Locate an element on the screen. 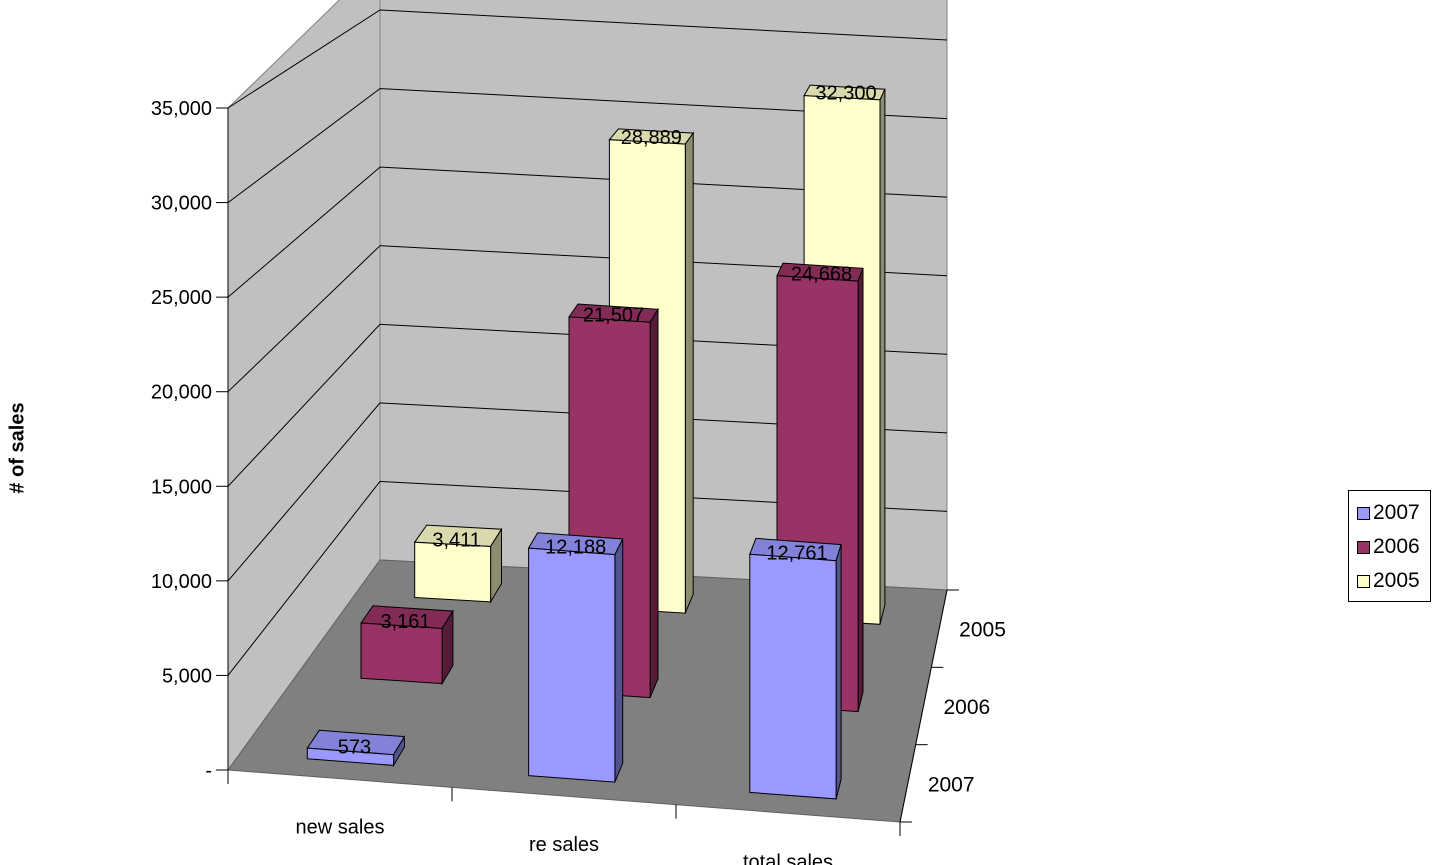  data-label: 12,761 is located at coordinates (796, 553).